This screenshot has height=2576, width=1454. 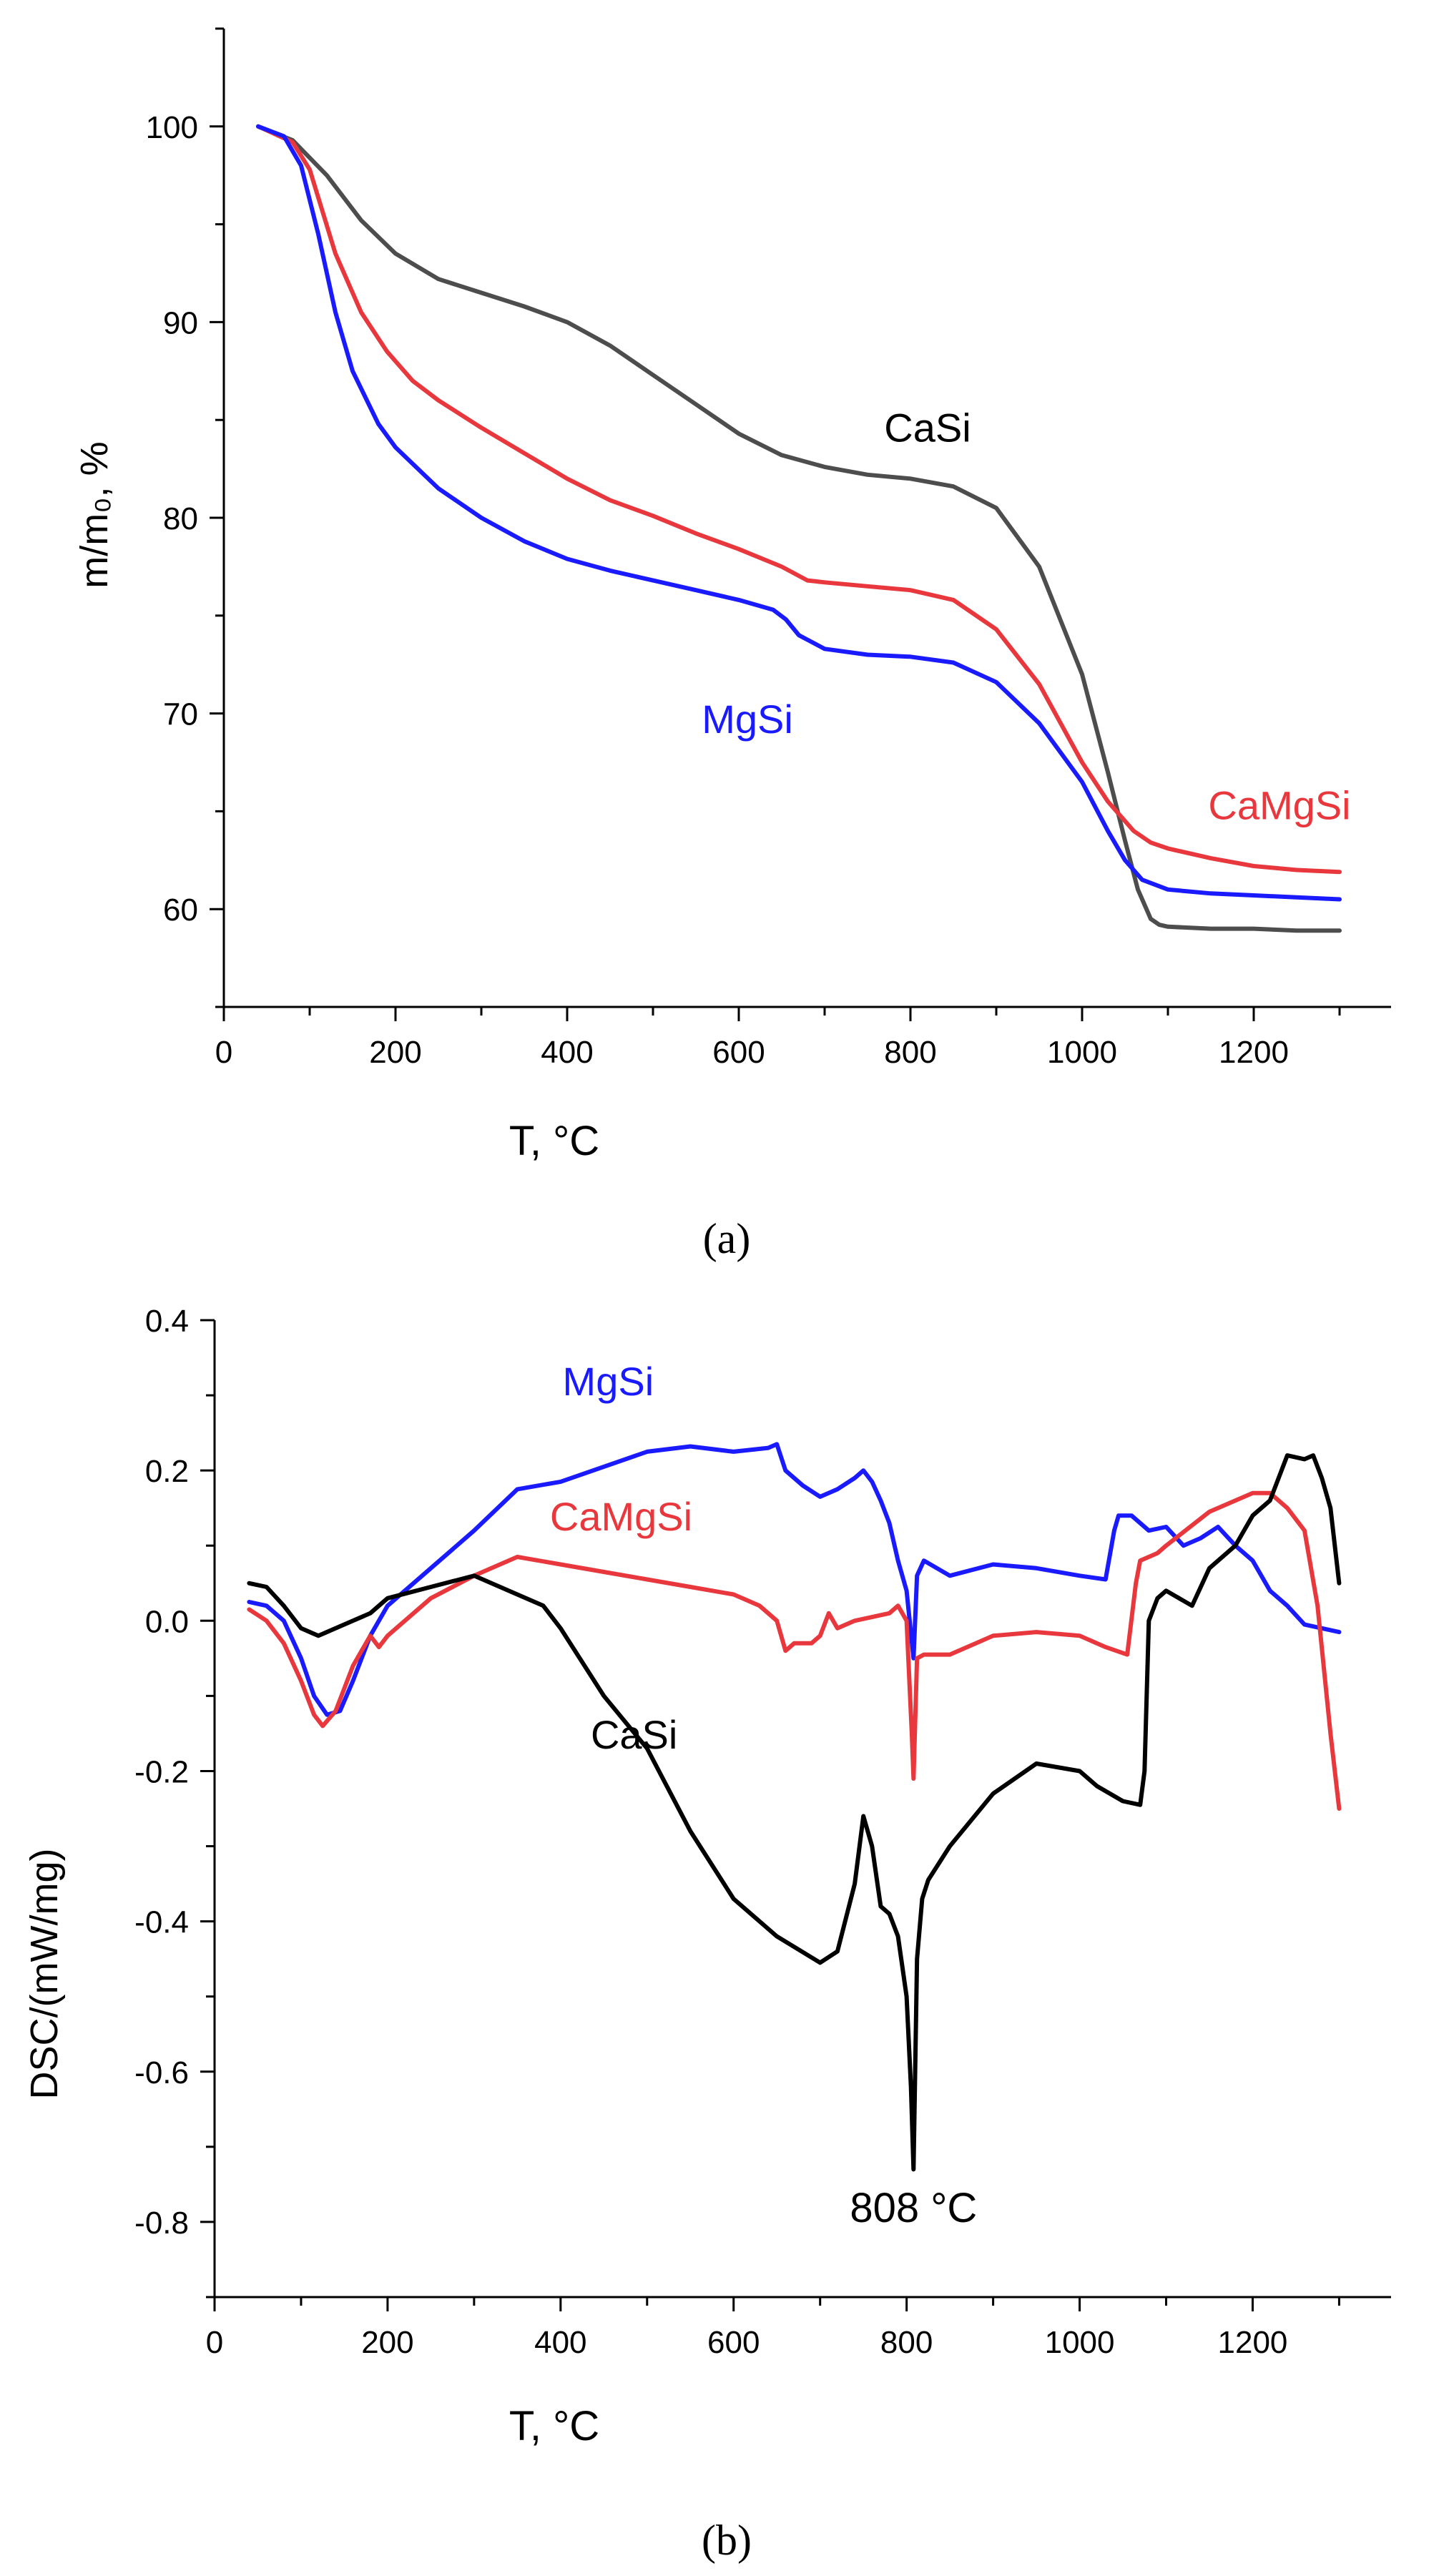 I want to click on tga-y-tick-label: 70, so click(x=181, y=715).